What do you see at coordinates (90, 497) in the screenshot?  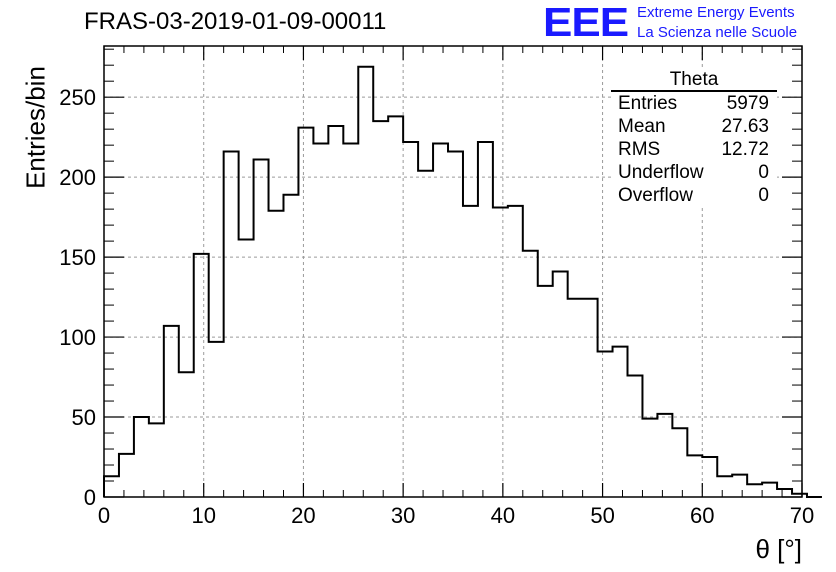 I see `y-tick-label: 0` at bounding box center [90, 497].